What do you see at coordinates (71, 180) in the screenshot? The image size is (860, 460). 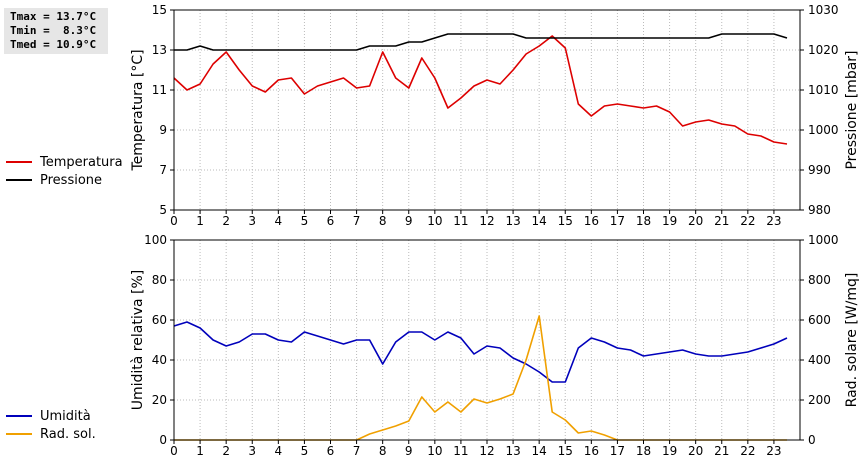 I see `legend-label-pressione: Pressione` at bounding box center [71, 180].